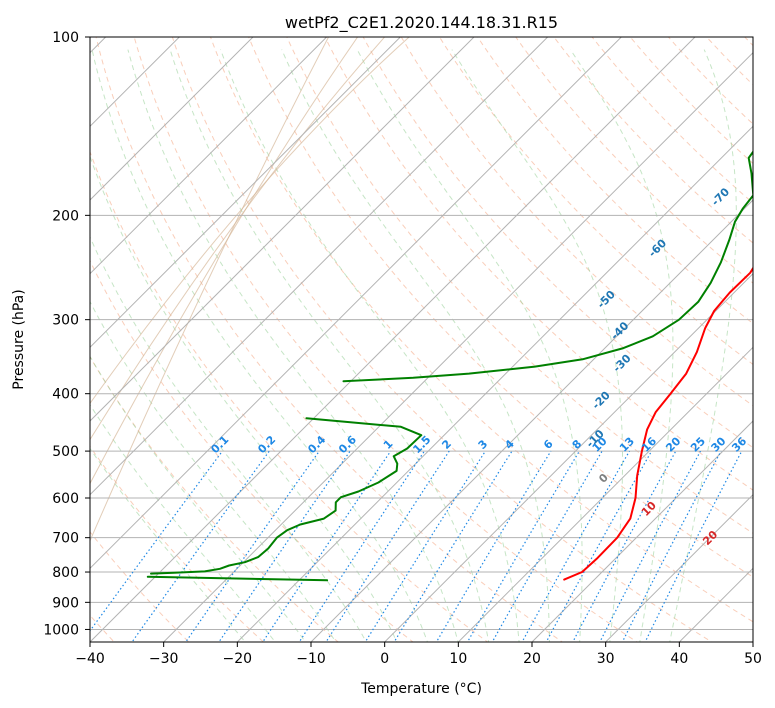 The width and height of the screenshot is (775, 708). I want to click on y-tick-label: 800, so click(65, 573).